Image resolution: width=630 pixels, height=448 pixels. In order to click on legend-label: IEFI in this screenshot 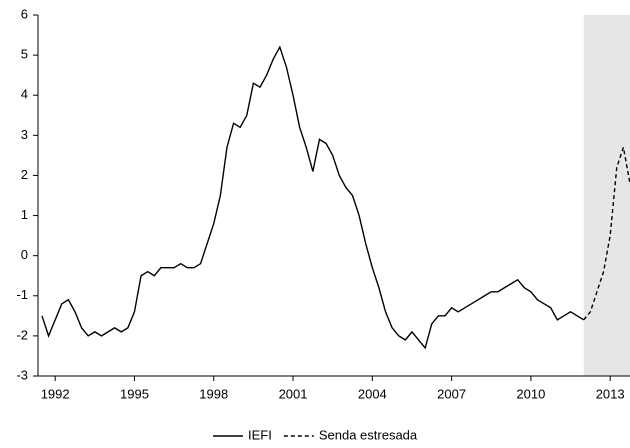, I will do `click(260, 434)`.